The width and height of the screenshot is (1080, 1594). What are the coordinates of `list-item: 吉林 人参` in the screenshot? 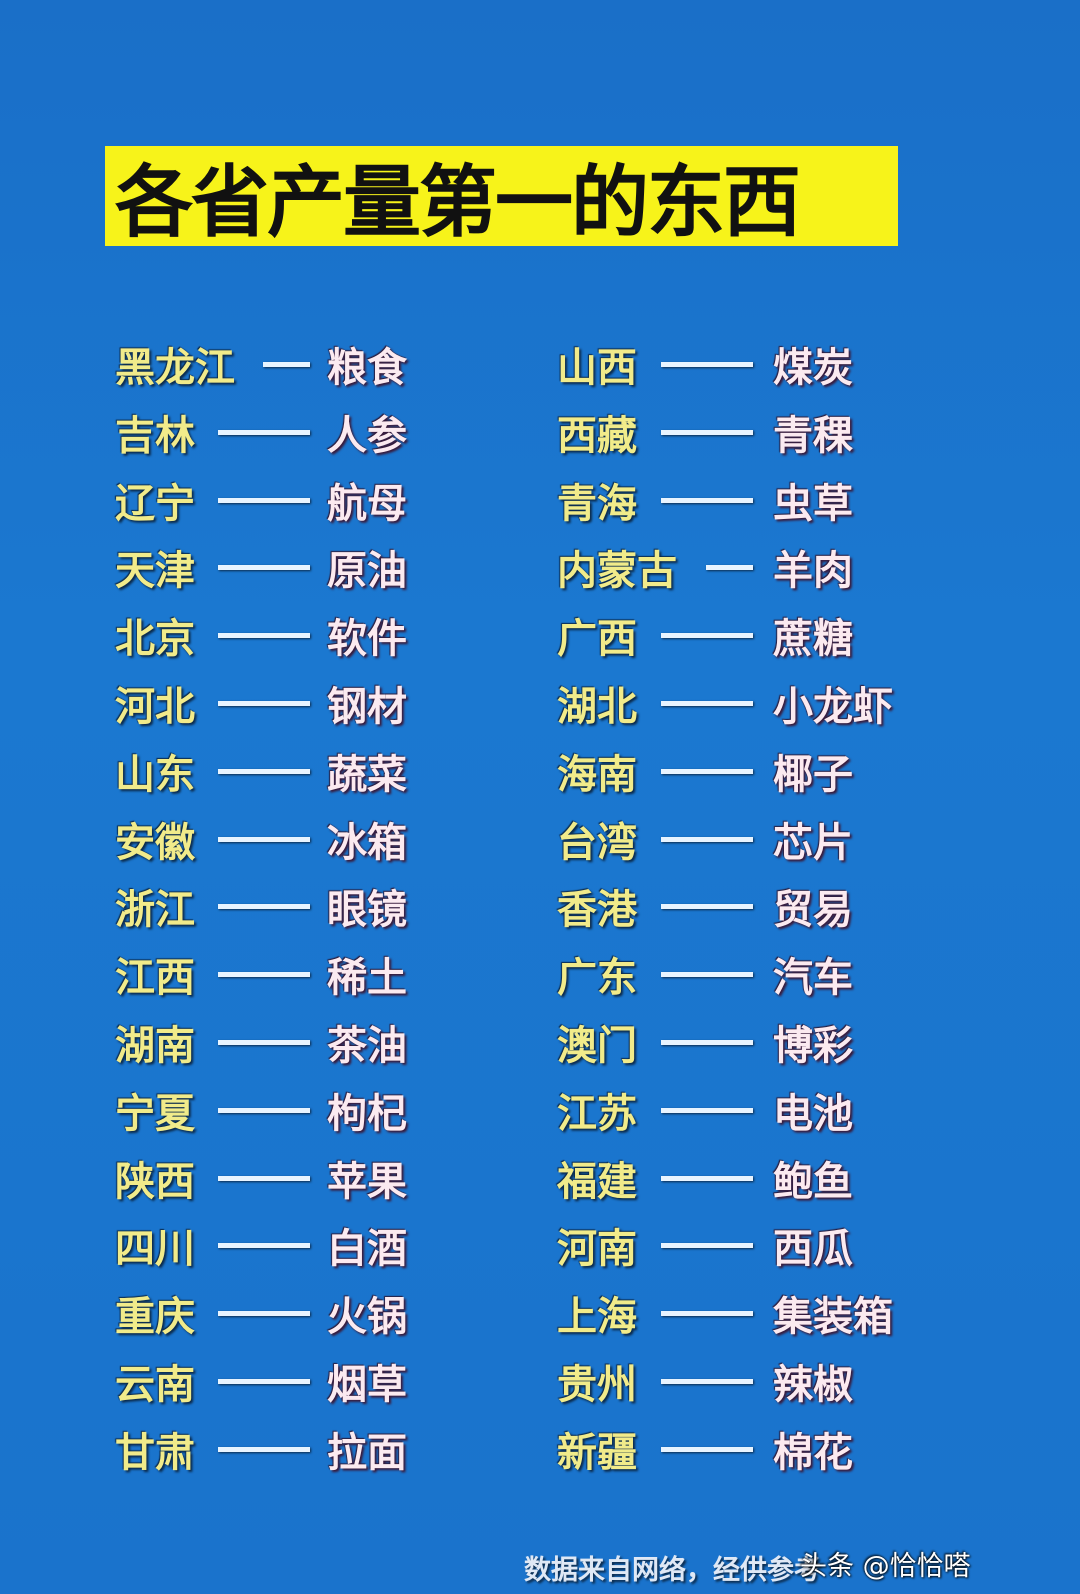 It's located at (540, 432).